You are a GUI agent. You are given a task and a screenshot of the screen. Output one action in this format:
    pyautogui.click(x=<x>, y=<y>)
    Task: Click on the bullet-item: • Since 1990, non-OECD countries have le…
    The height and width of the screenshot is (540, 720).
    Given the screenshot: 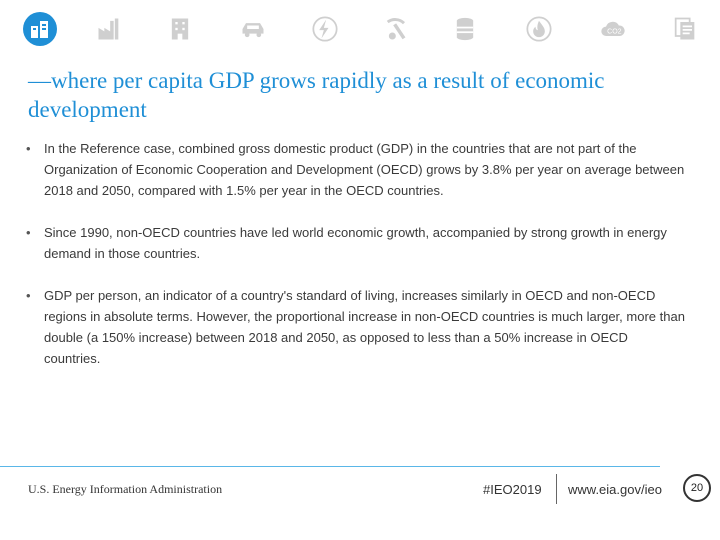 What is the action you would take?
    pyautogui.click(x=356, y=243)
    